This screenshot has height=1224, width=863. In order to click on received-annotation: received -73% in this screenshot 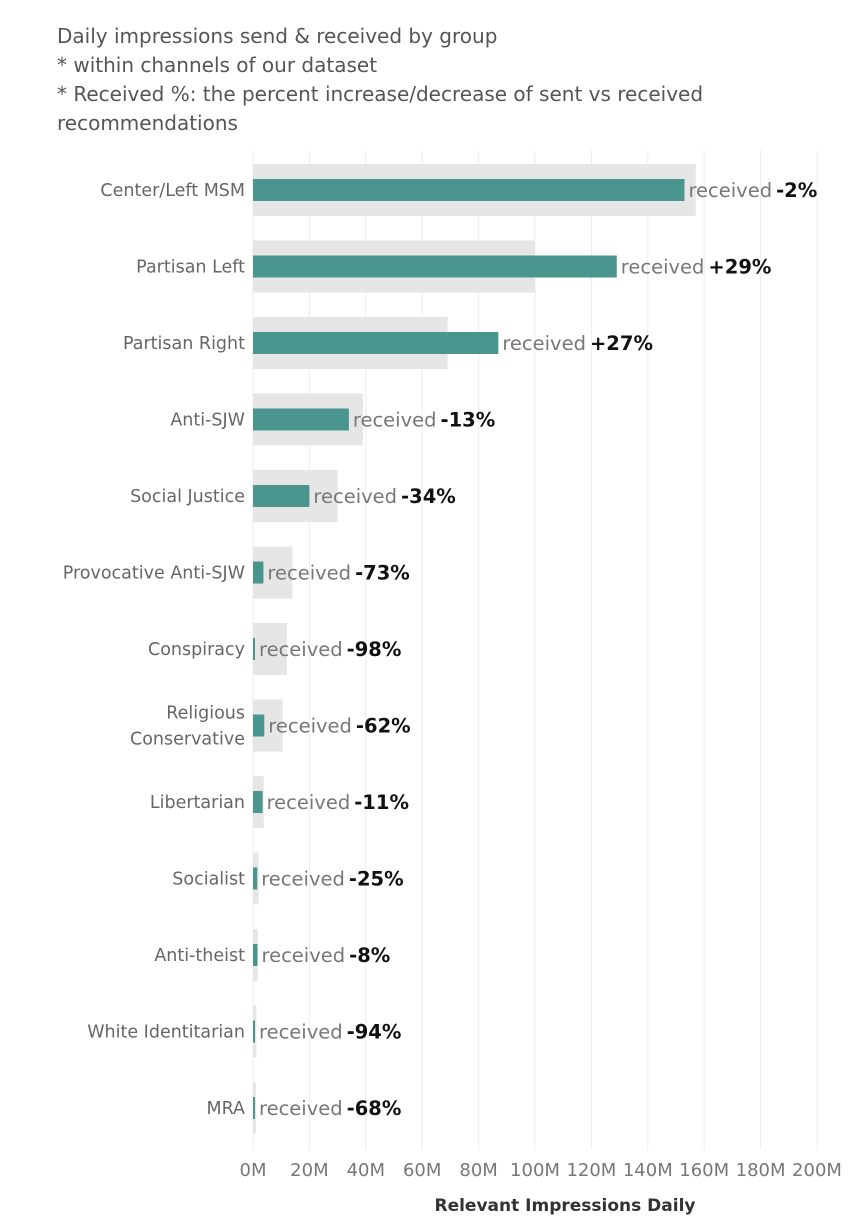, I will do `click(338, 573)`.